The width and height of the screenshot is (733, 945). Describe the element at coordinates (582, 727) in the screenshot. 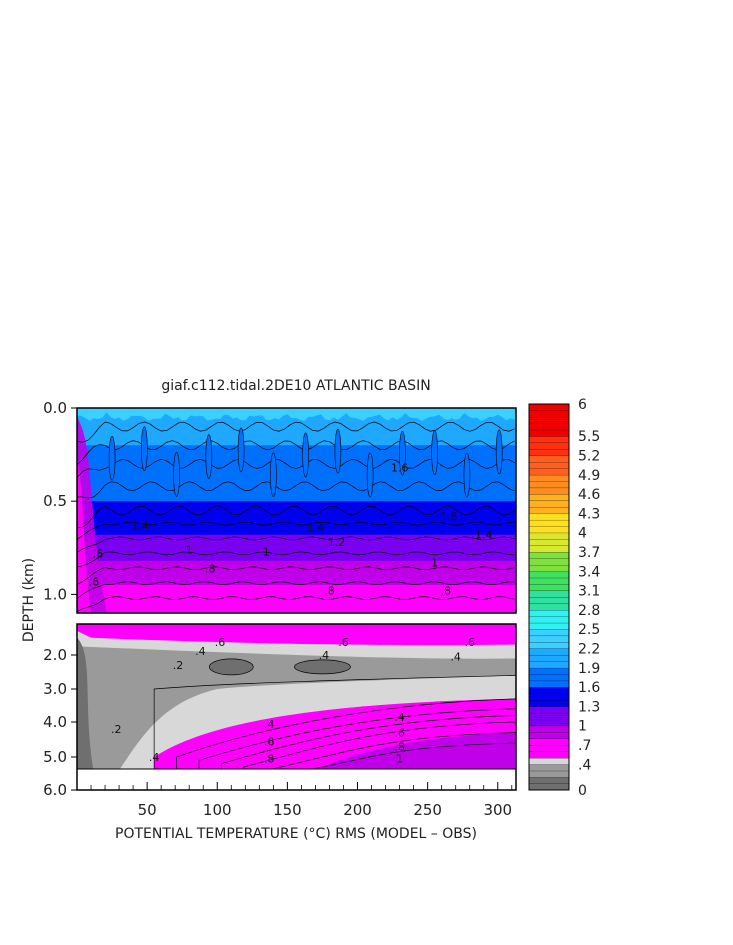

I see `colorbar-label: 1` at that location.